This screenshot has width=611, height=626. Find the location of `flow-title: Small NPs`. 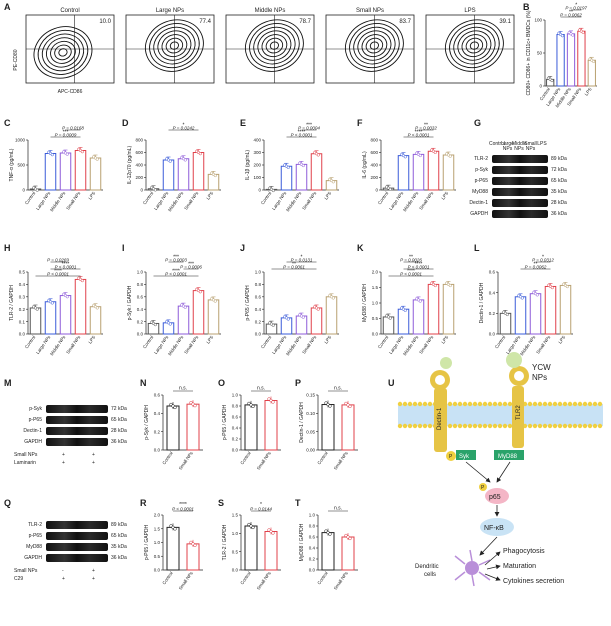

flow-title: Small NPs is located at coordinates (370, 11).